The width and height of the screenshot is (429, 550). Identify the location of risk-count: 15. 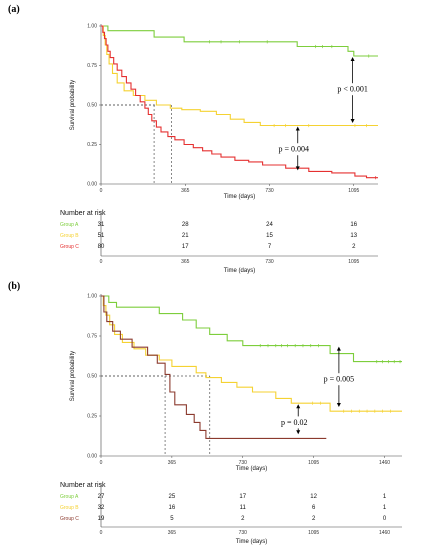
(269, 236).